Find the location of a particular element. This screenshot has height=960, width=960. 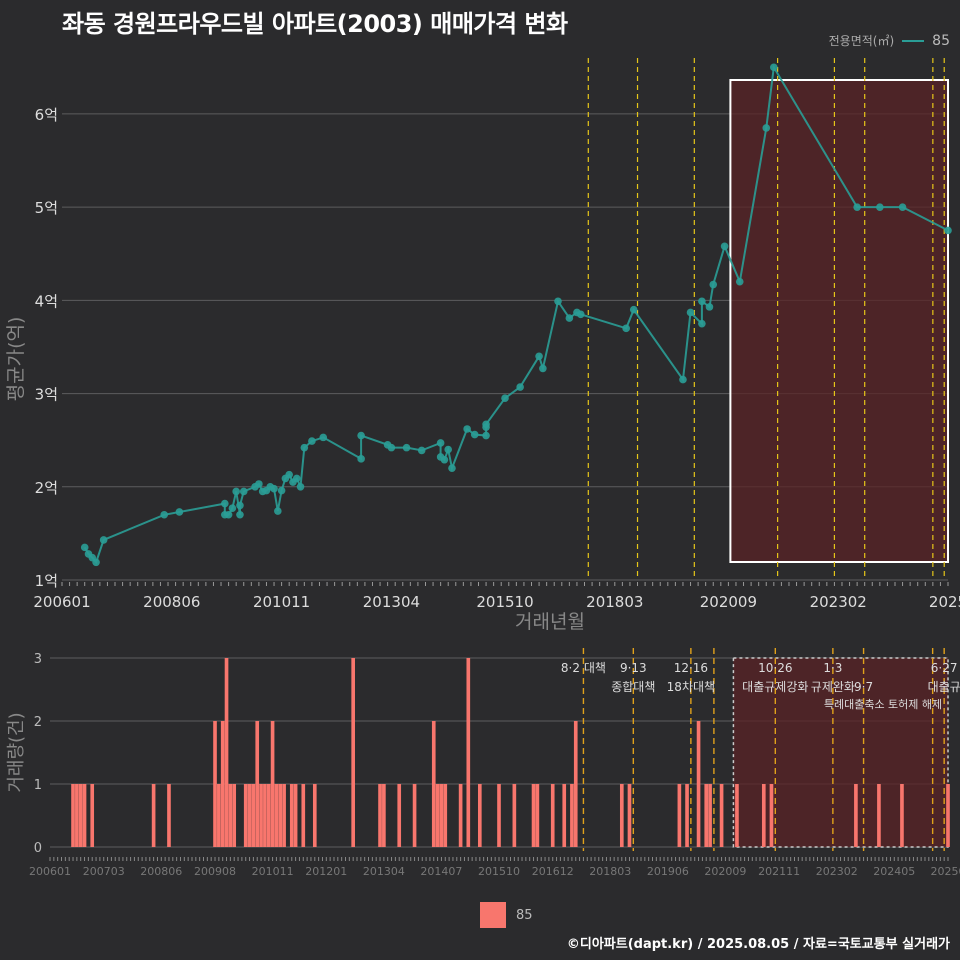

policy-label: 18차대책 is located at coordinates (691, 686).